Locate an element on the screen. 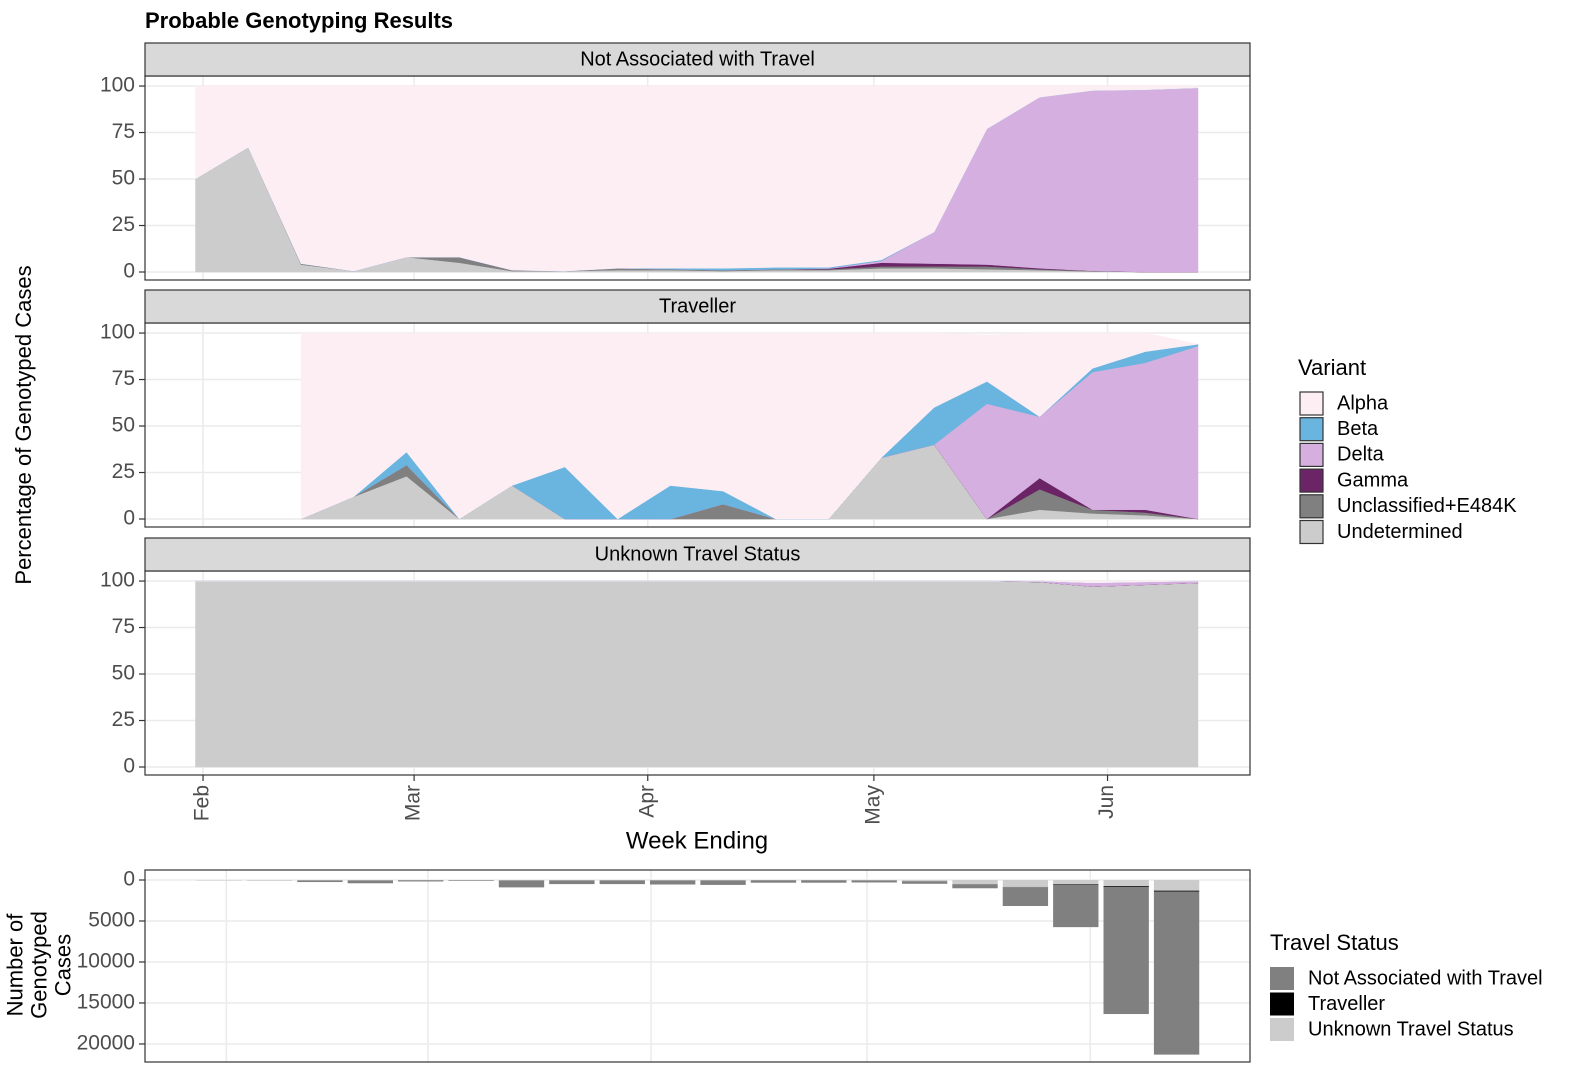 This screenshot has width=1589, height=1076. strip-label: Not Associated with Travel is located at coordinates (697, 59).